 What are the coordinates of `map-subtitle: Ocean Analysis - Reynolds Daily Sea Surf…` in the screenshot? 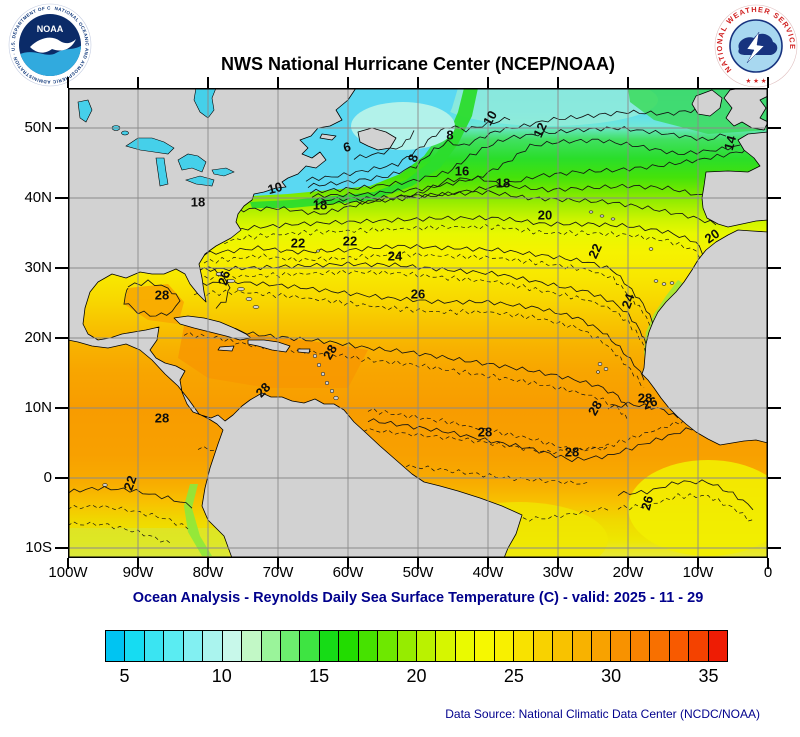 It's located at (418, 598).